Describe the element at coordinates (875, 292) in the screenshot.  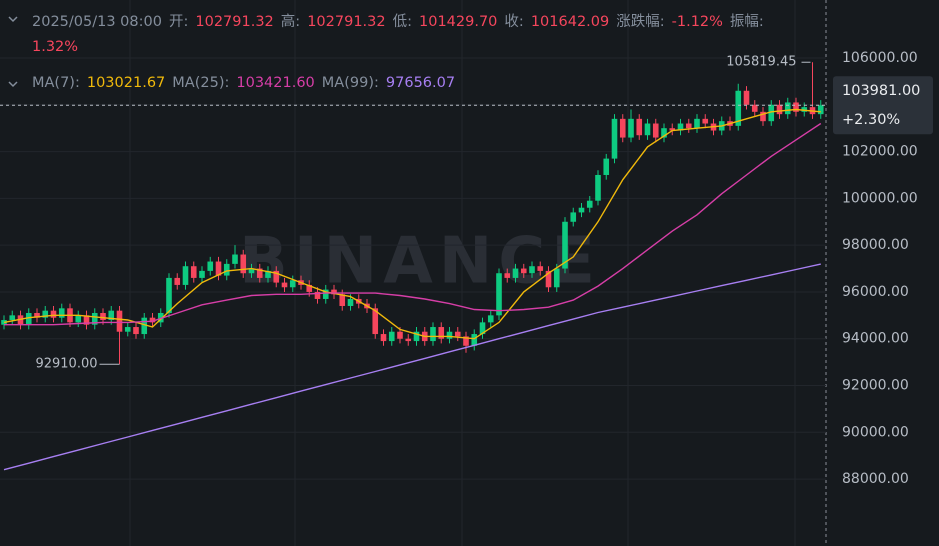
I see `y-tick-label: 96000.00` at that location.